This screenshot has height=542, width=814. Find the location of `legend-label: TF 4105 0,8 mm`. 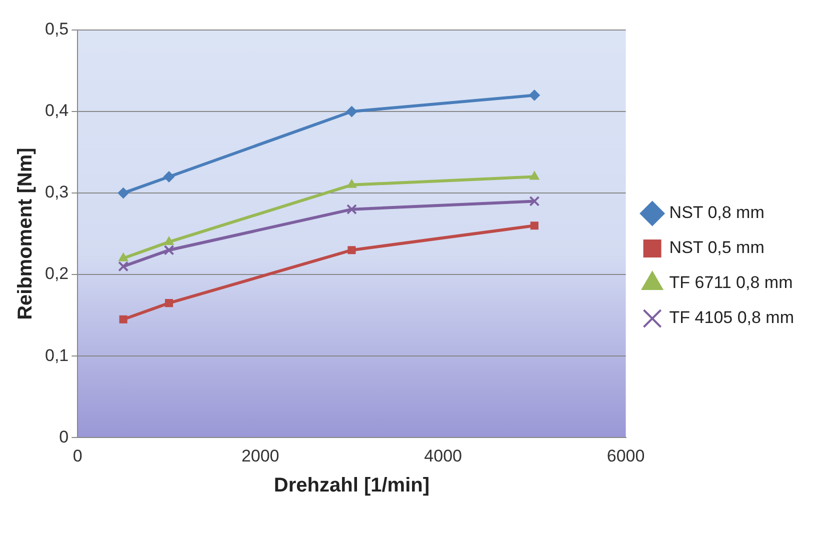

legend-label: TF 4105 0,8 mm is located at coordinates (731, 318).